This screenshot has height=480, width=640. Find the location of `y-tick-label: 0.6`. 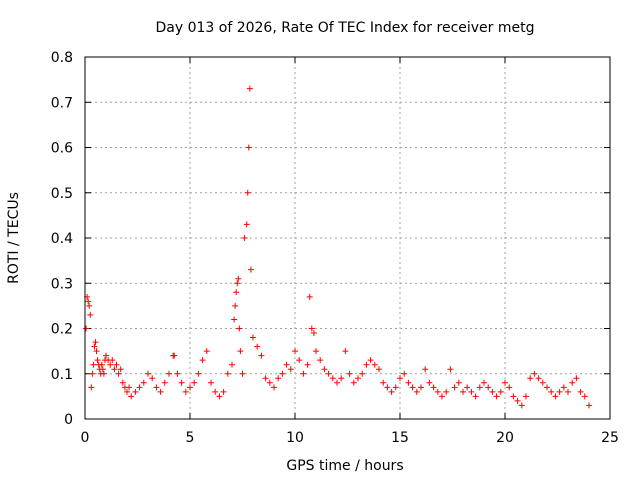

y-tick-label: 0.6 is located at coordinates (62, 149).